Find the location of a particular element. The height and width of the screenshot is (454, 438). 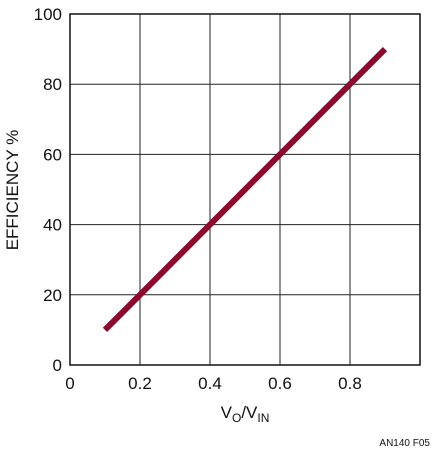

x-tick-labels: 0 0.2 0.4 0.6 0.8 is located at coordinates (213, 383).